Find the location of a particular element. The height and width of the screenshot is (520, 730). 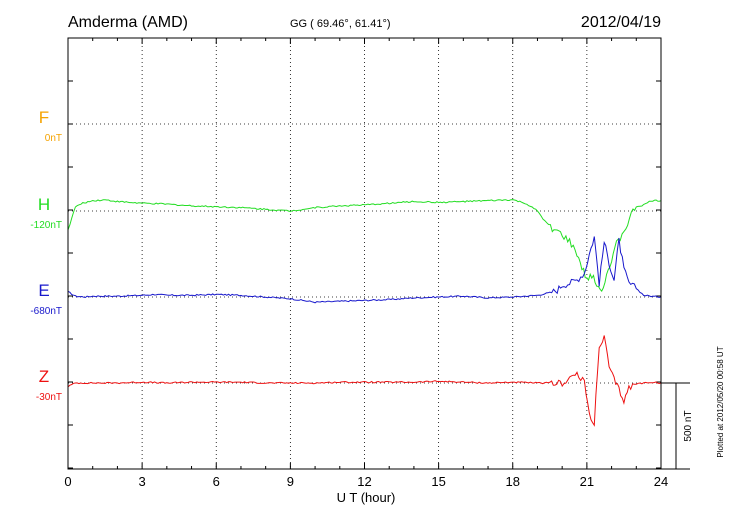

scale-bar: 500 nT is located at coordinates (677, 426).